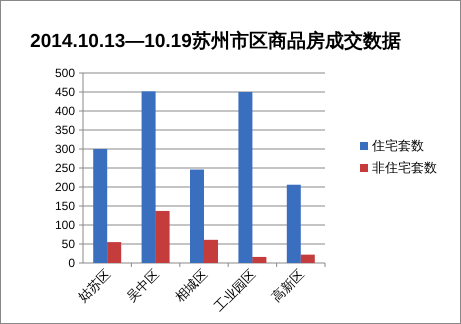 The height and width of the screenshot is (324, 461). What do you see at coordinates (65, 130) in the screenshot?
I see `y-tick-label: 350` at bounding box center [65, 130].